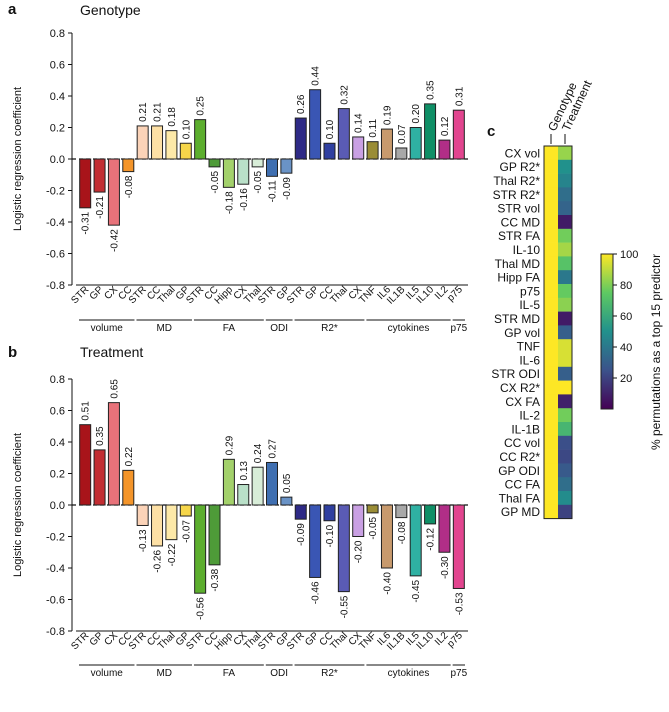 The height and width of the screenshot is (712, 669). Describe the element at coordinates (12, 9) in the screenshot. I see `panel-a-letter: a` at that location.